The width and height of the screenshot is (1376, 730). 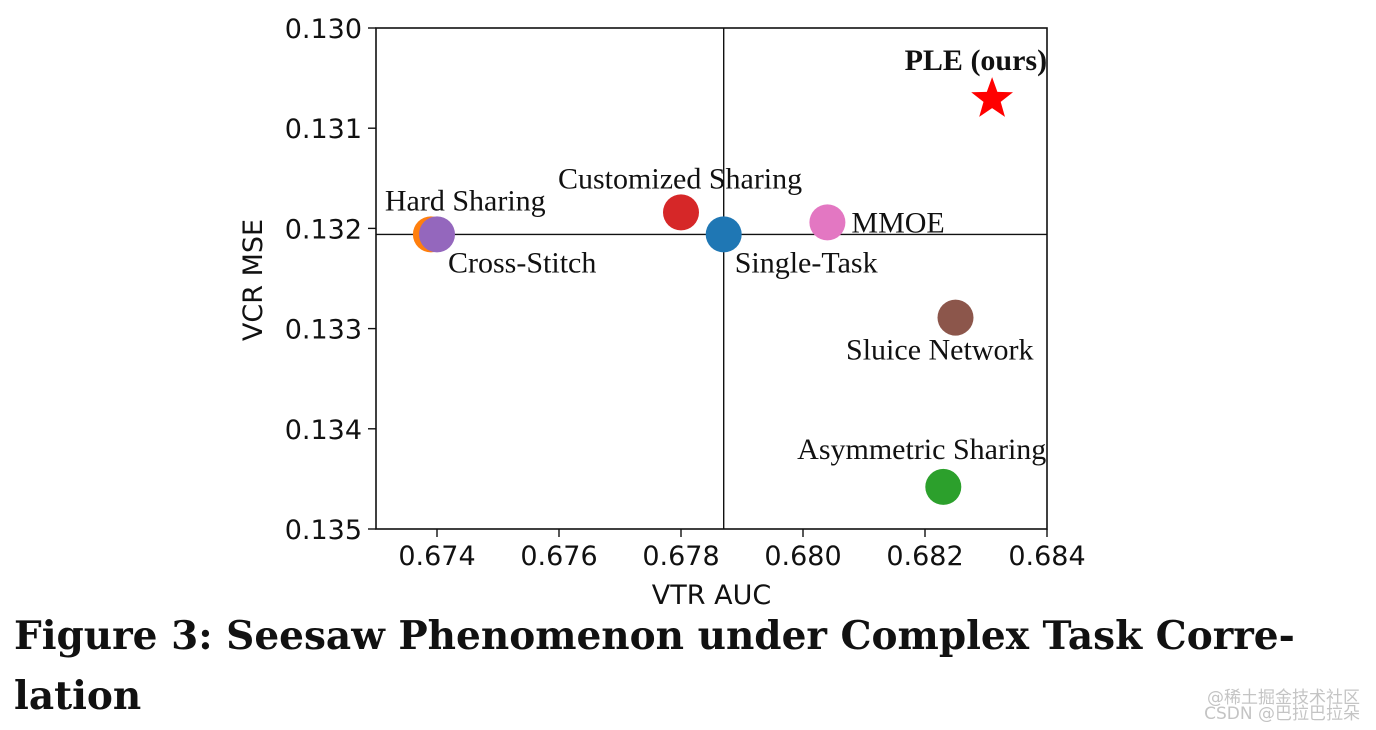 What do you see at coordinates (323, 330) in the screenshot?
I see `y-tick-label: 0.133` at bounding box center [323, 330].